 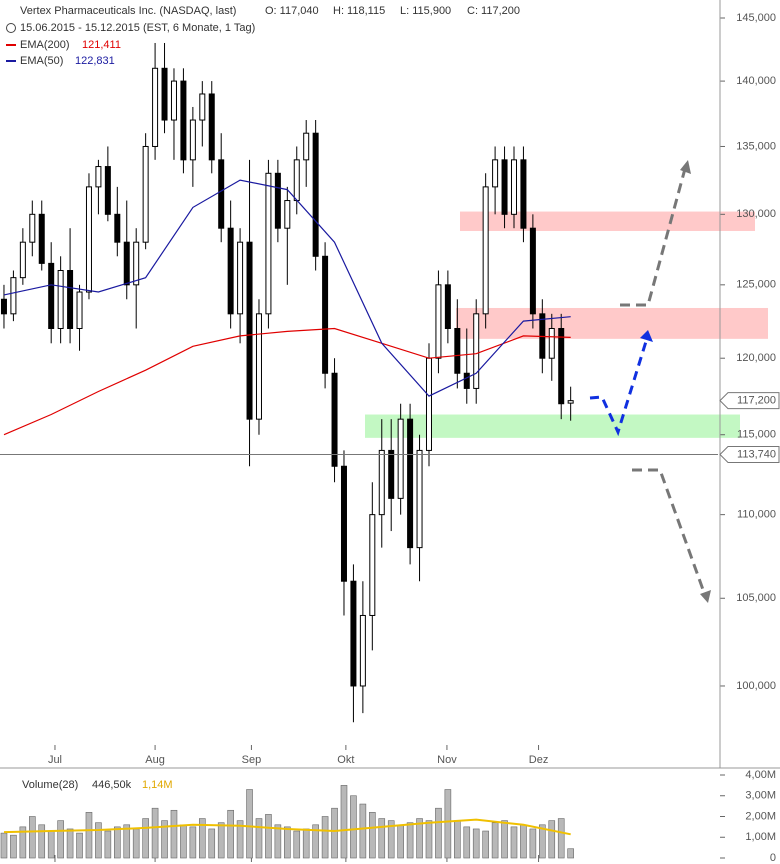 I want to click on x-tick-label: Aug, so click(x=155, y=760).